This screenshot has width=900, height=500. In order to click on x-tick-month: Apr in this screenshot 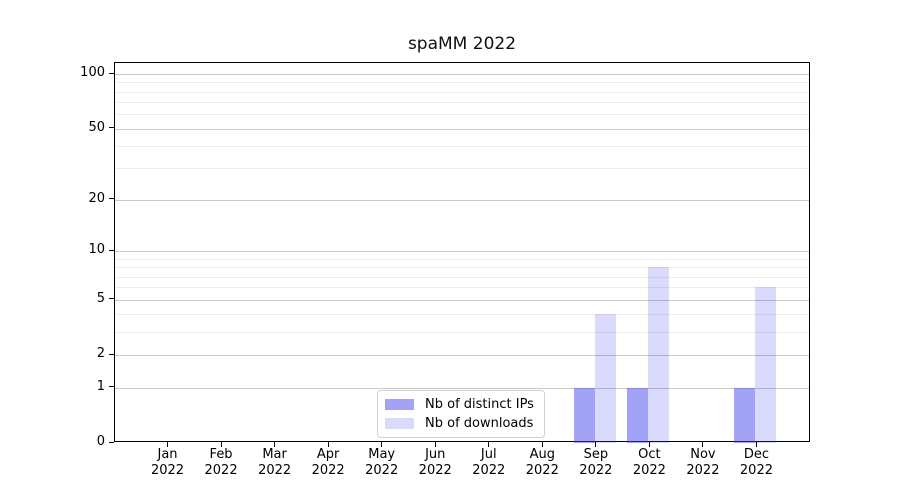, I will do `click(328, 454)`.